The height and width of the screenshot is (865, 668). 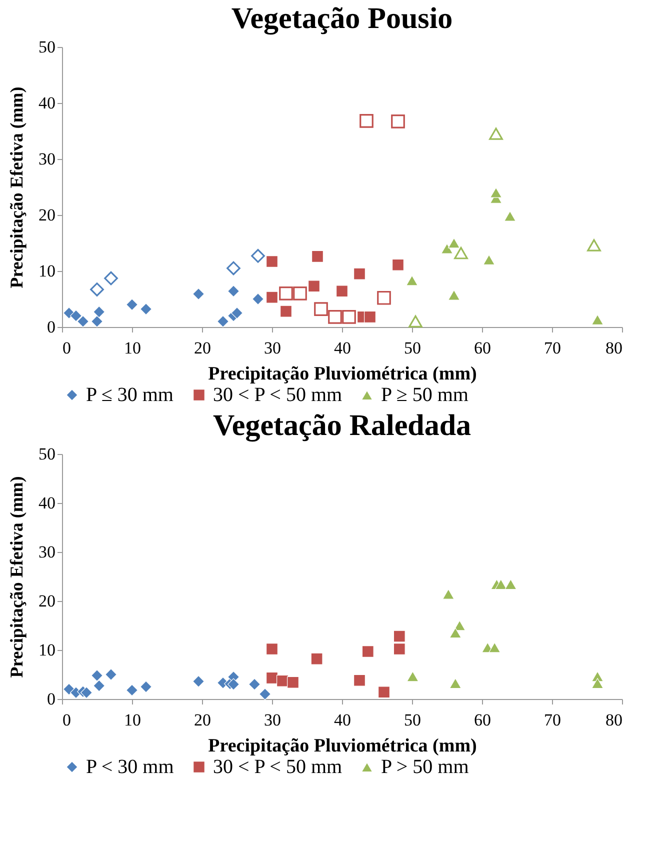 I want to click on x-tick-label: 30, so click(x=272, y=720).